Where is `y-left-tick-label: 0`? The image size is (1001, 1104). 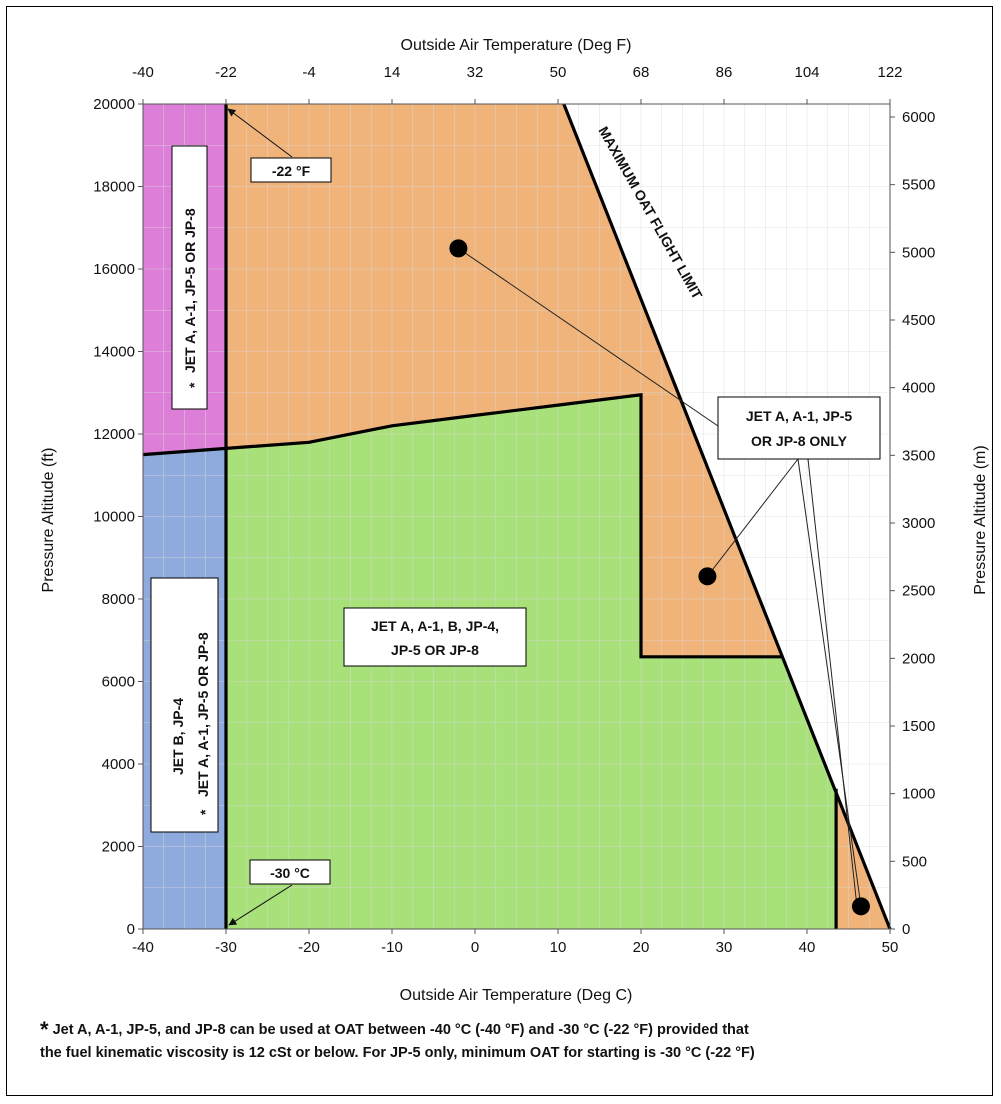
y-left-tick-label: 0 is located at coordinates (131, 929).